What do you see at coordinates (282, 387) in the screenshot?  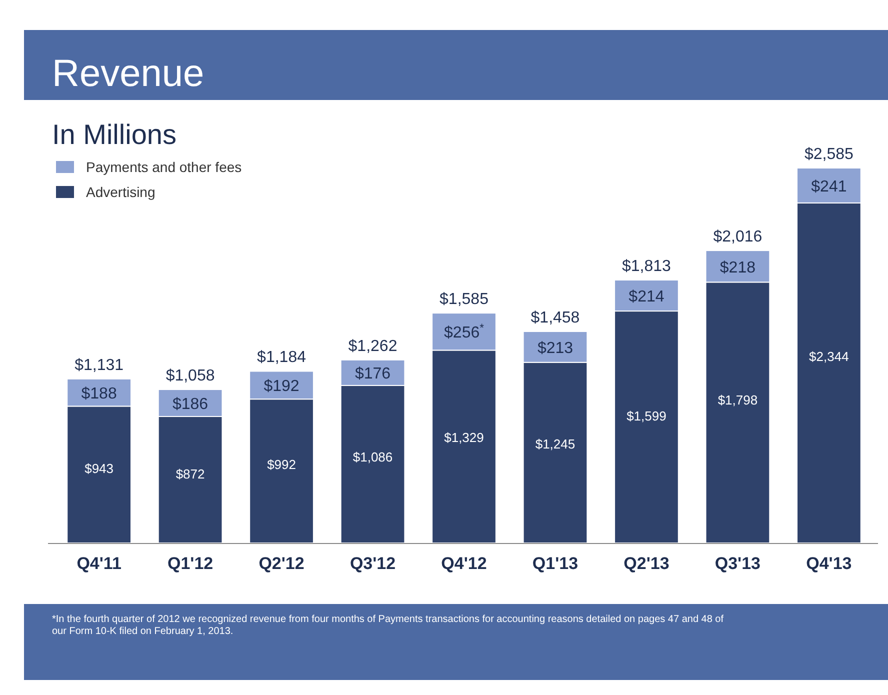 I see `data-label: $192` at bounding box center [282, 387].